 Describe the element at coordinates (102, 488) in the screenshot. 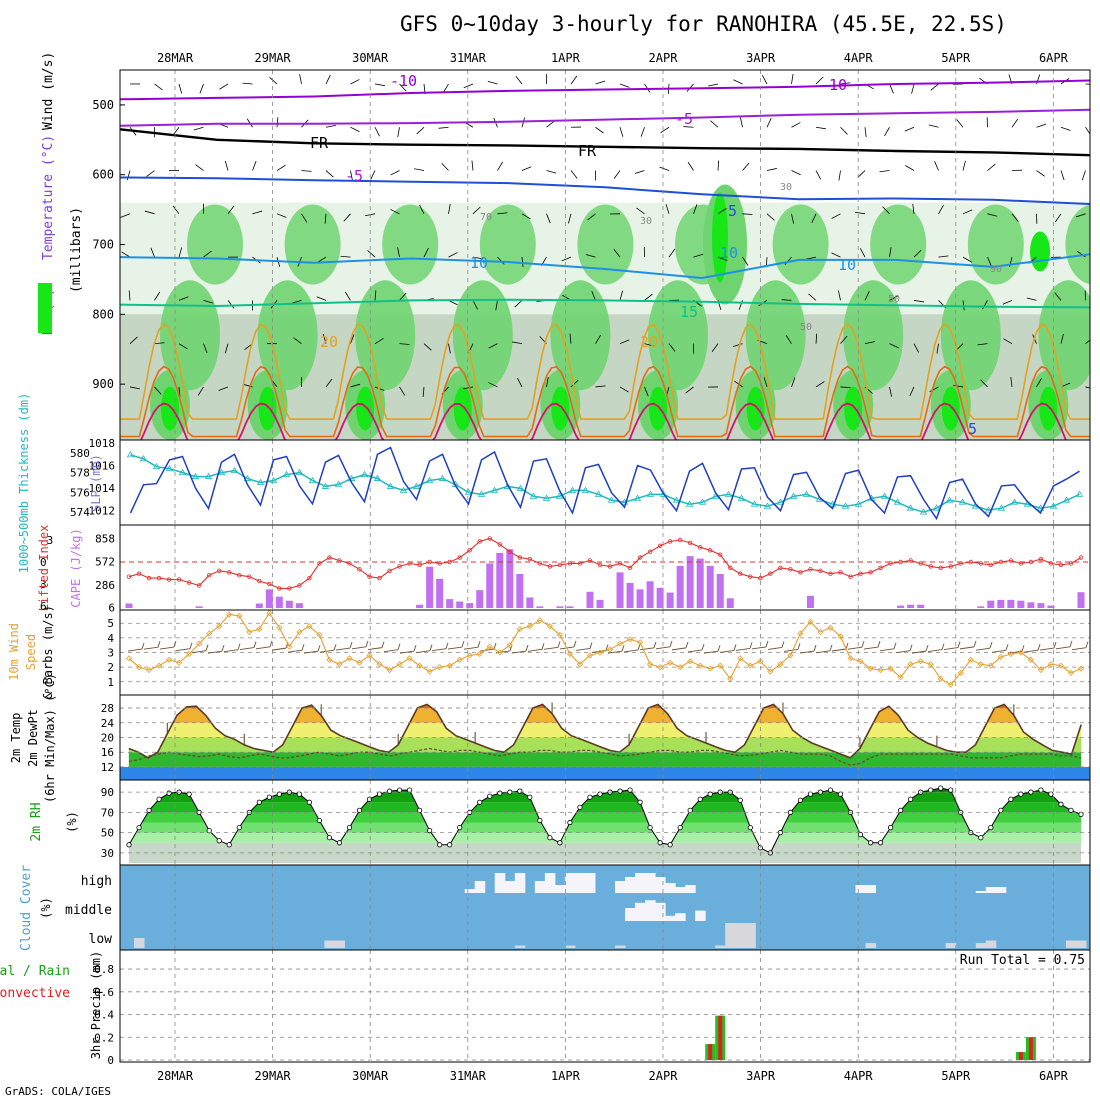

I see `right-tick-label: 1014` at that location.